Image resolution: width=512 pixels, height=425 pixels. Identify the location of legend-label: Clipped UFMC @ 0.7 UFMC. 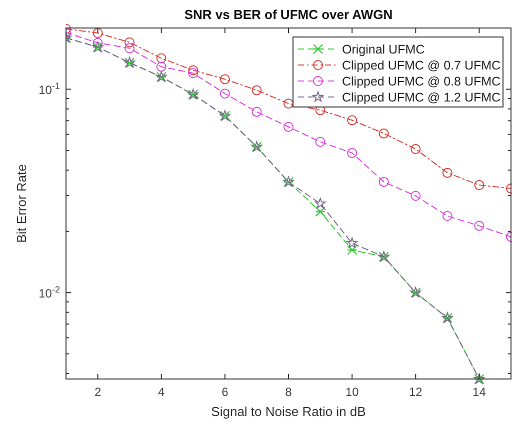
(421, 65).